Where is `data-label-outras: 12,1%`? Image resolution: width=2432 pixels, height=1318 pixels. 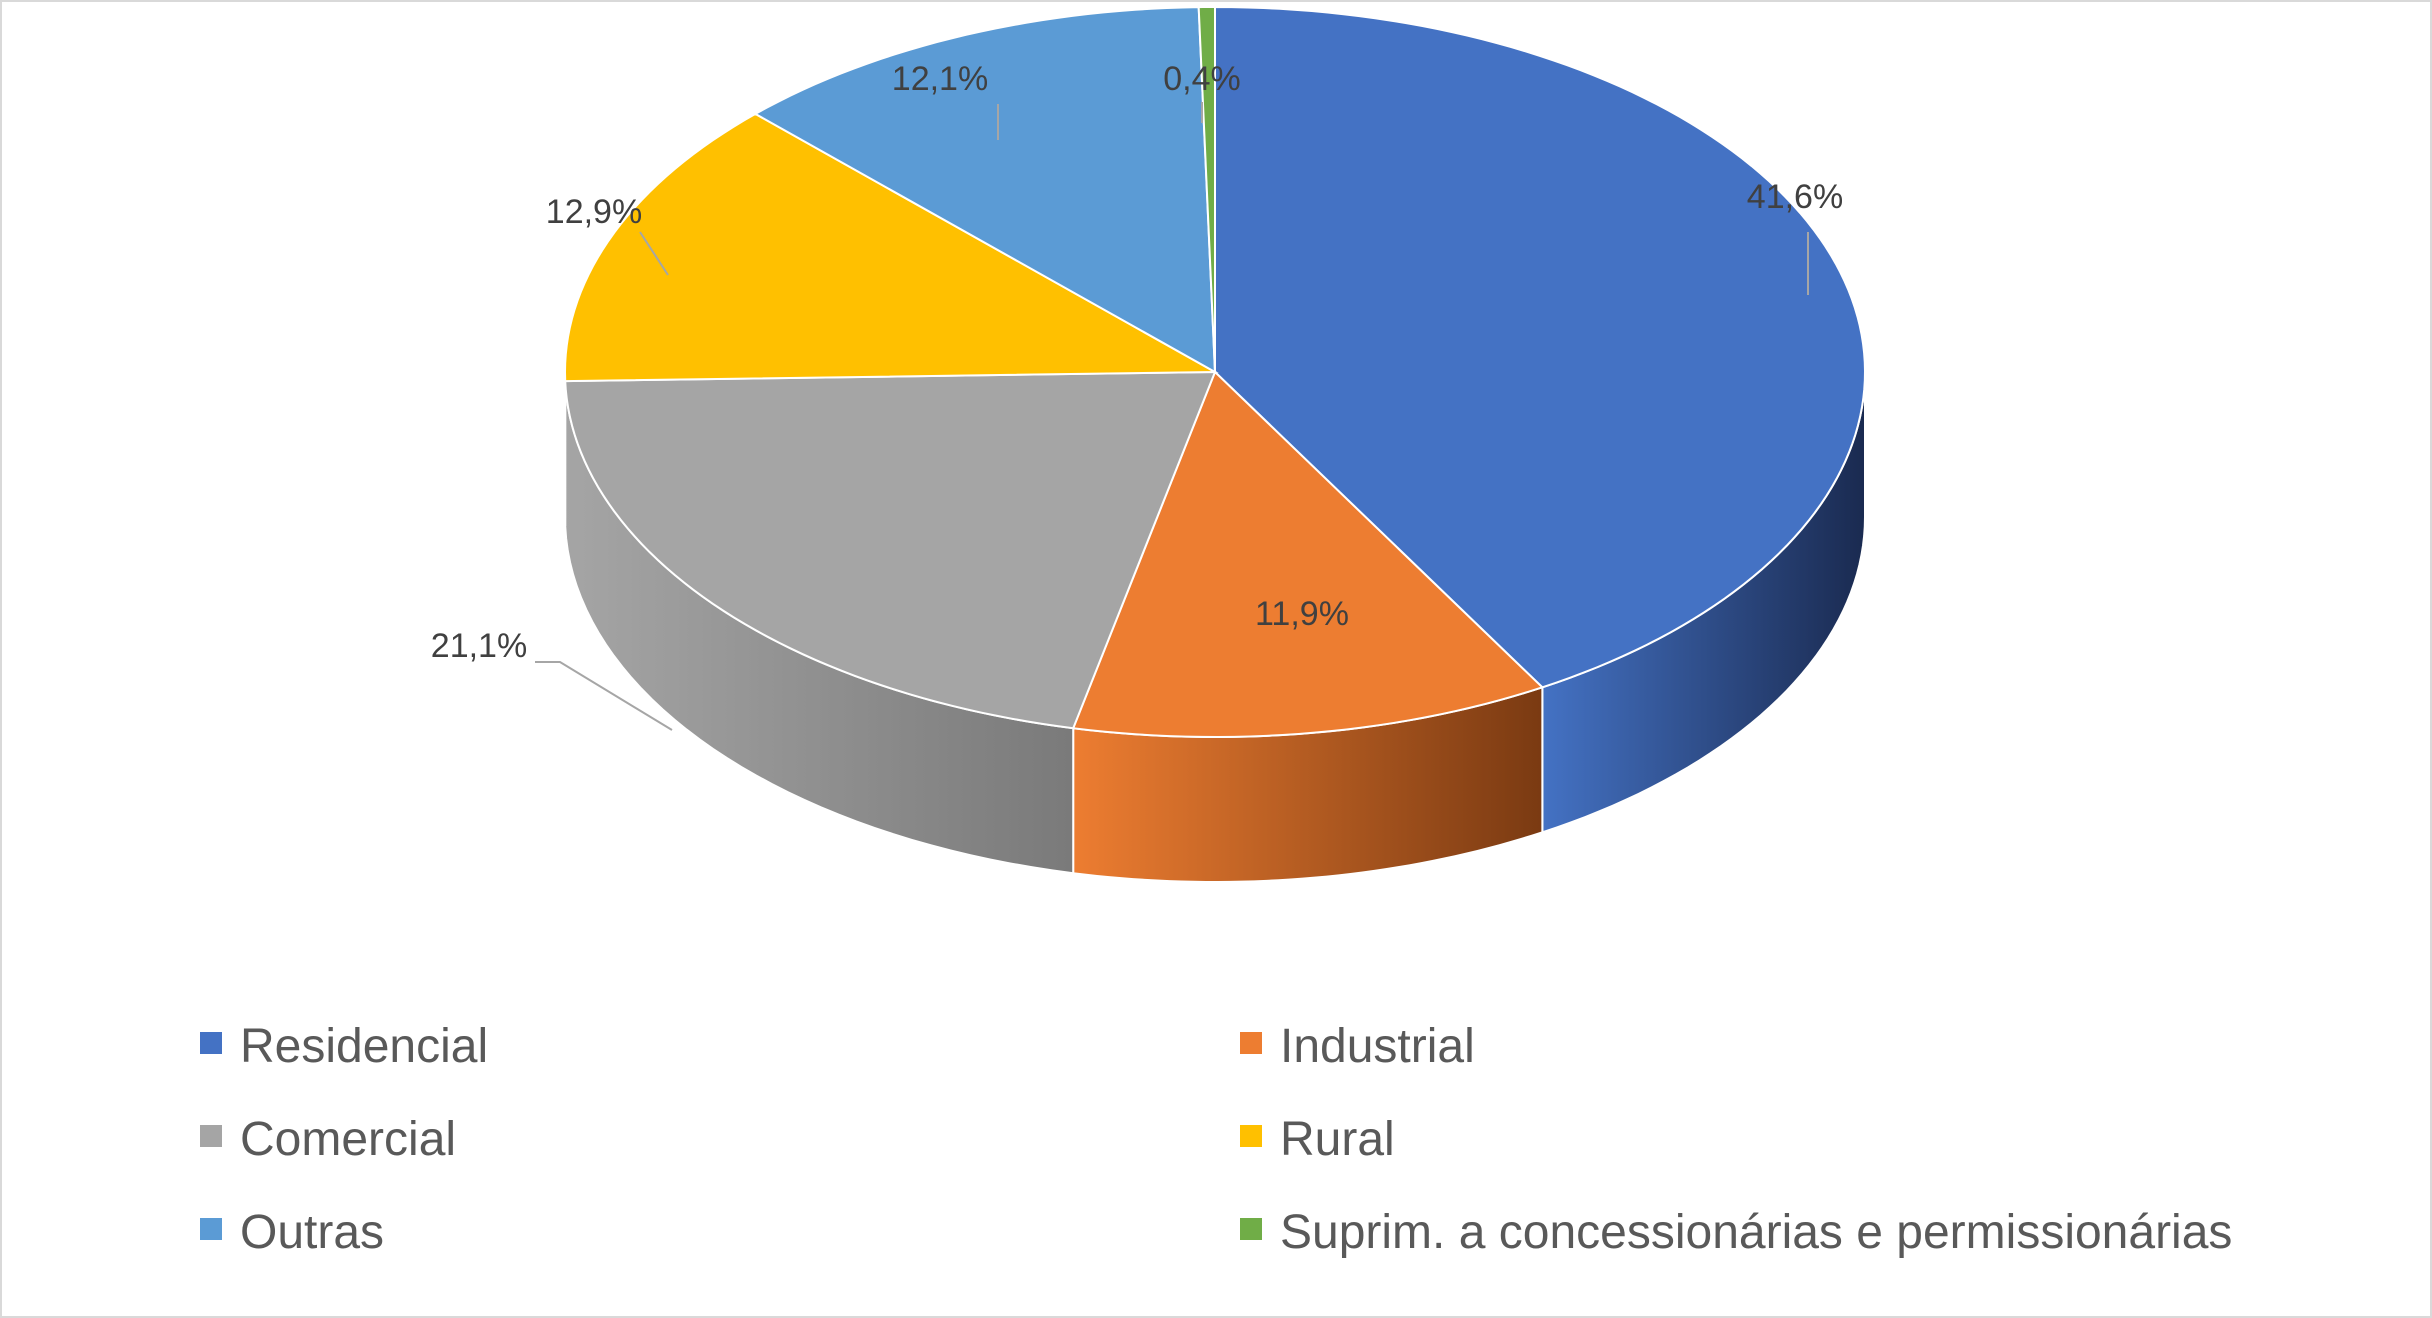 data-label-outras: 12,1% is located at coordinates (940, 79).